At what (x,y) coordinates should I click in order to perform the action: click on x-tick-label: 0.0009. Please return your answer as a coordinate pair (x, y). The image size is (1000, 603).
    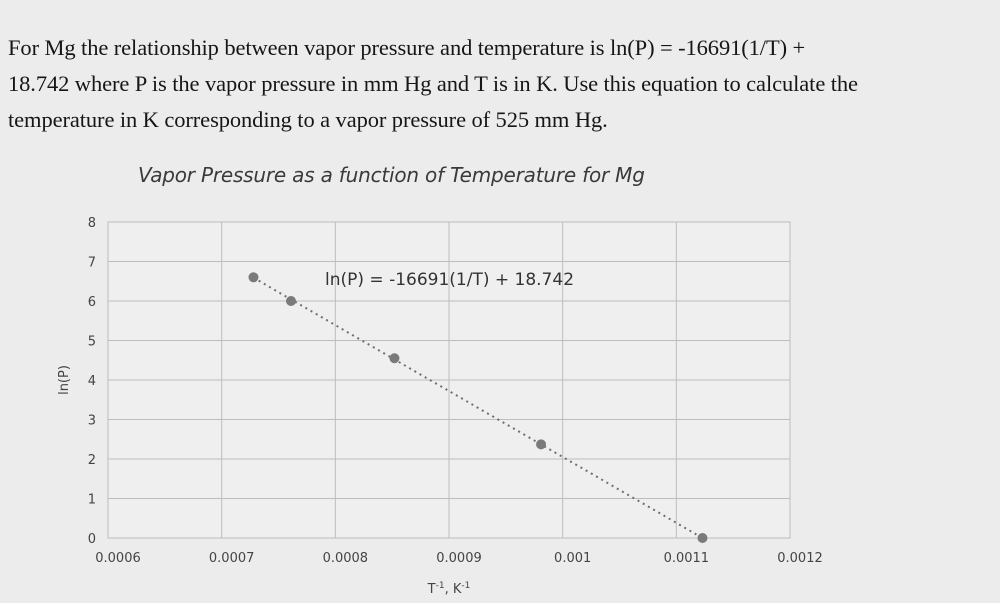
    Looking at the image, I should click on (459, 558).